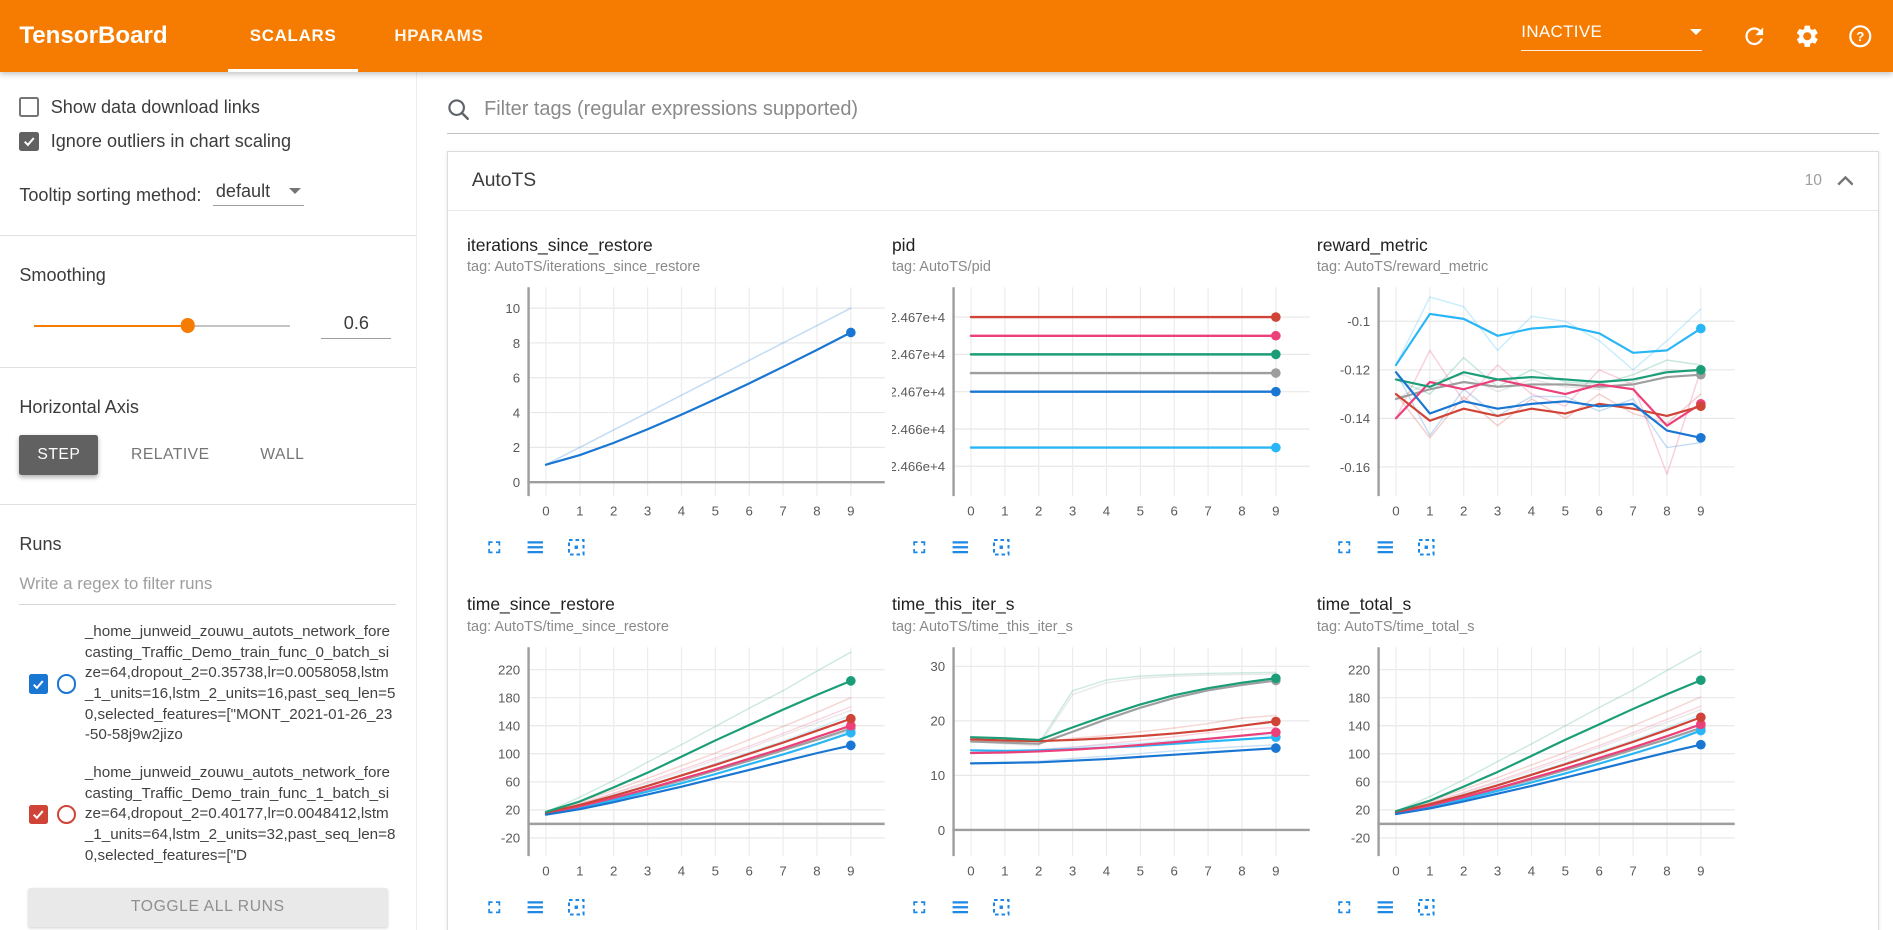 This screenshot has width=1893, height=930. Describe the element at coordinates (937, 666) in the screenshot. I see `svg-text: 30` at that location.